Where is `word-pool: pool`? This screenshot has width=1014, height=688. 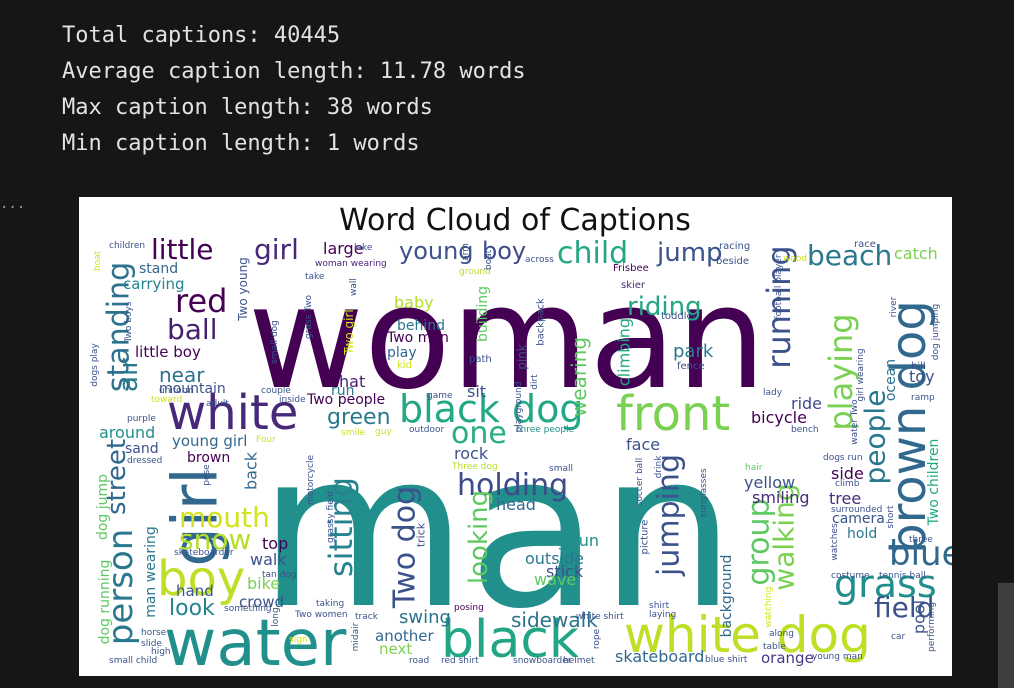
word-pool: pool is located at coordinates (919, 617).